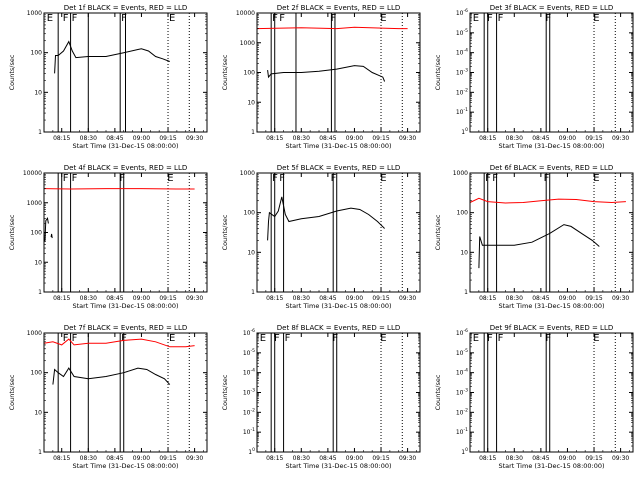  I want to click on panel-title: Det 9f BLACK = Events, RED = LLD, so click(551, 328).